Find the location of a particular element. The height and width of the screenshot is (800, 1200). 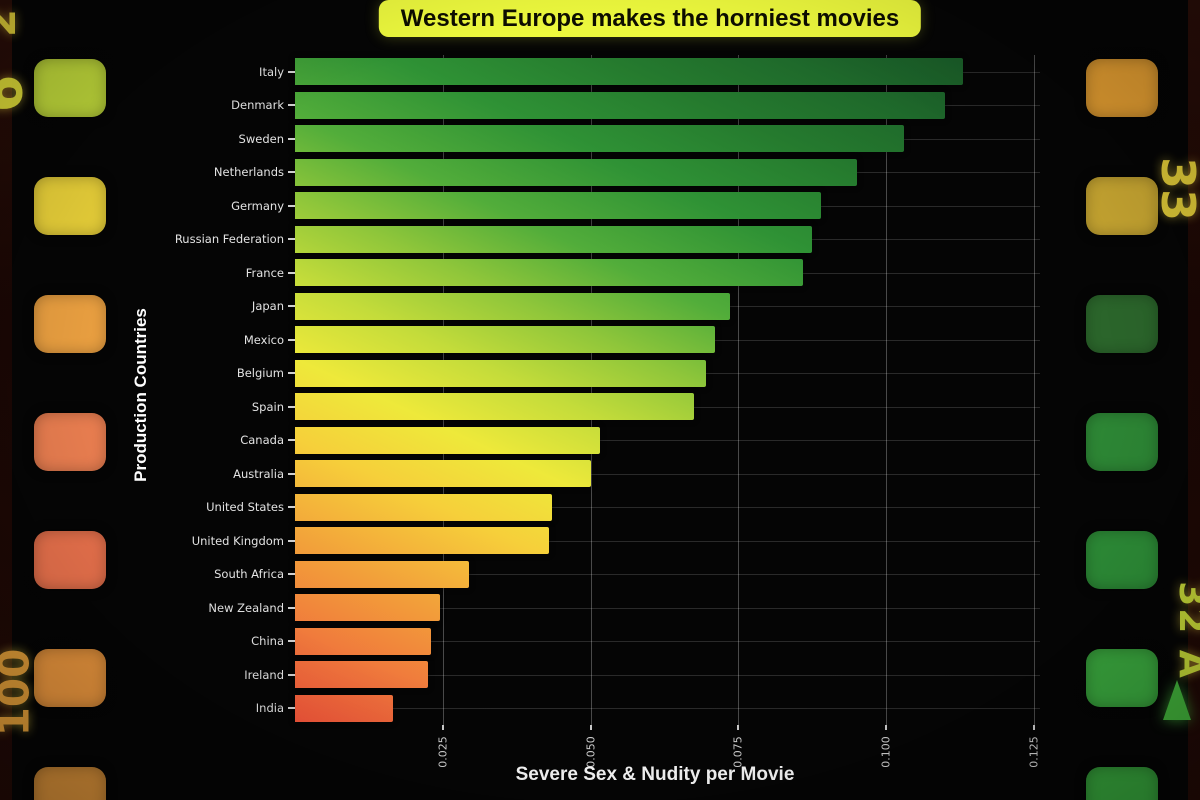

y-tick-south-africa: South Africa is located at coordinates (254, 574).